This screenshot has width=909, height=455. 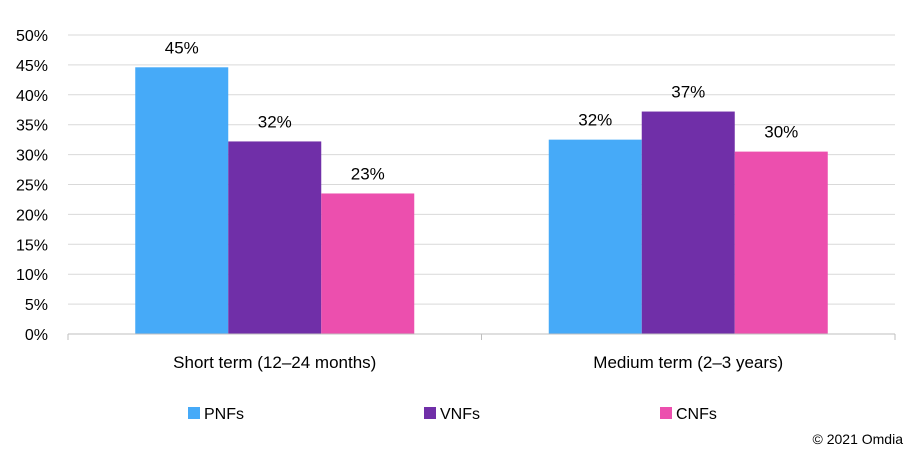 What do you see at coordinates (666, 413) in the screenshot?
I see `legend-swatch-cnfs` at bounding box center [666, 413].